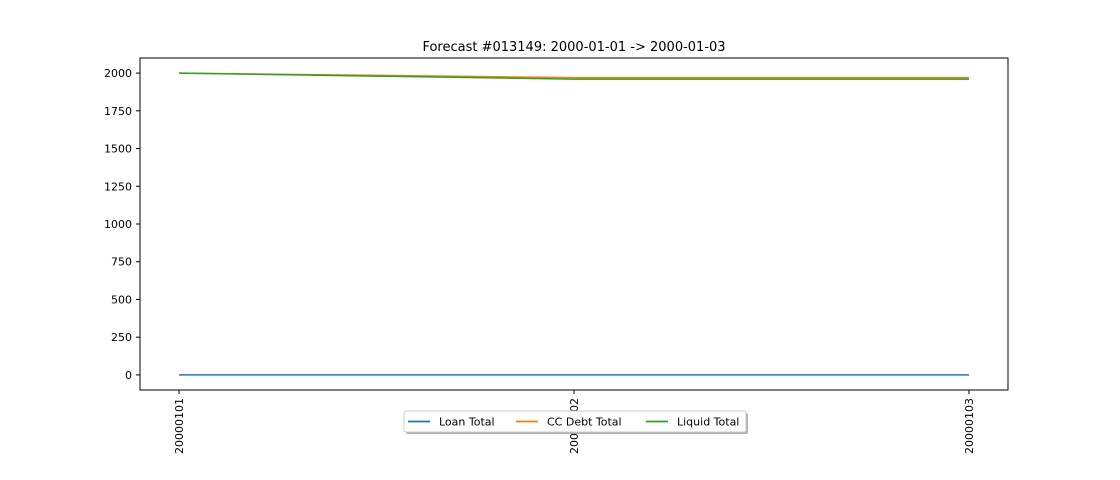 Image resolution: width=1120 pixels, height=480 pixels. Describe the element at coordinates (118, 149) in the screenshot. I see `y-tick-label: 1500` at that location.